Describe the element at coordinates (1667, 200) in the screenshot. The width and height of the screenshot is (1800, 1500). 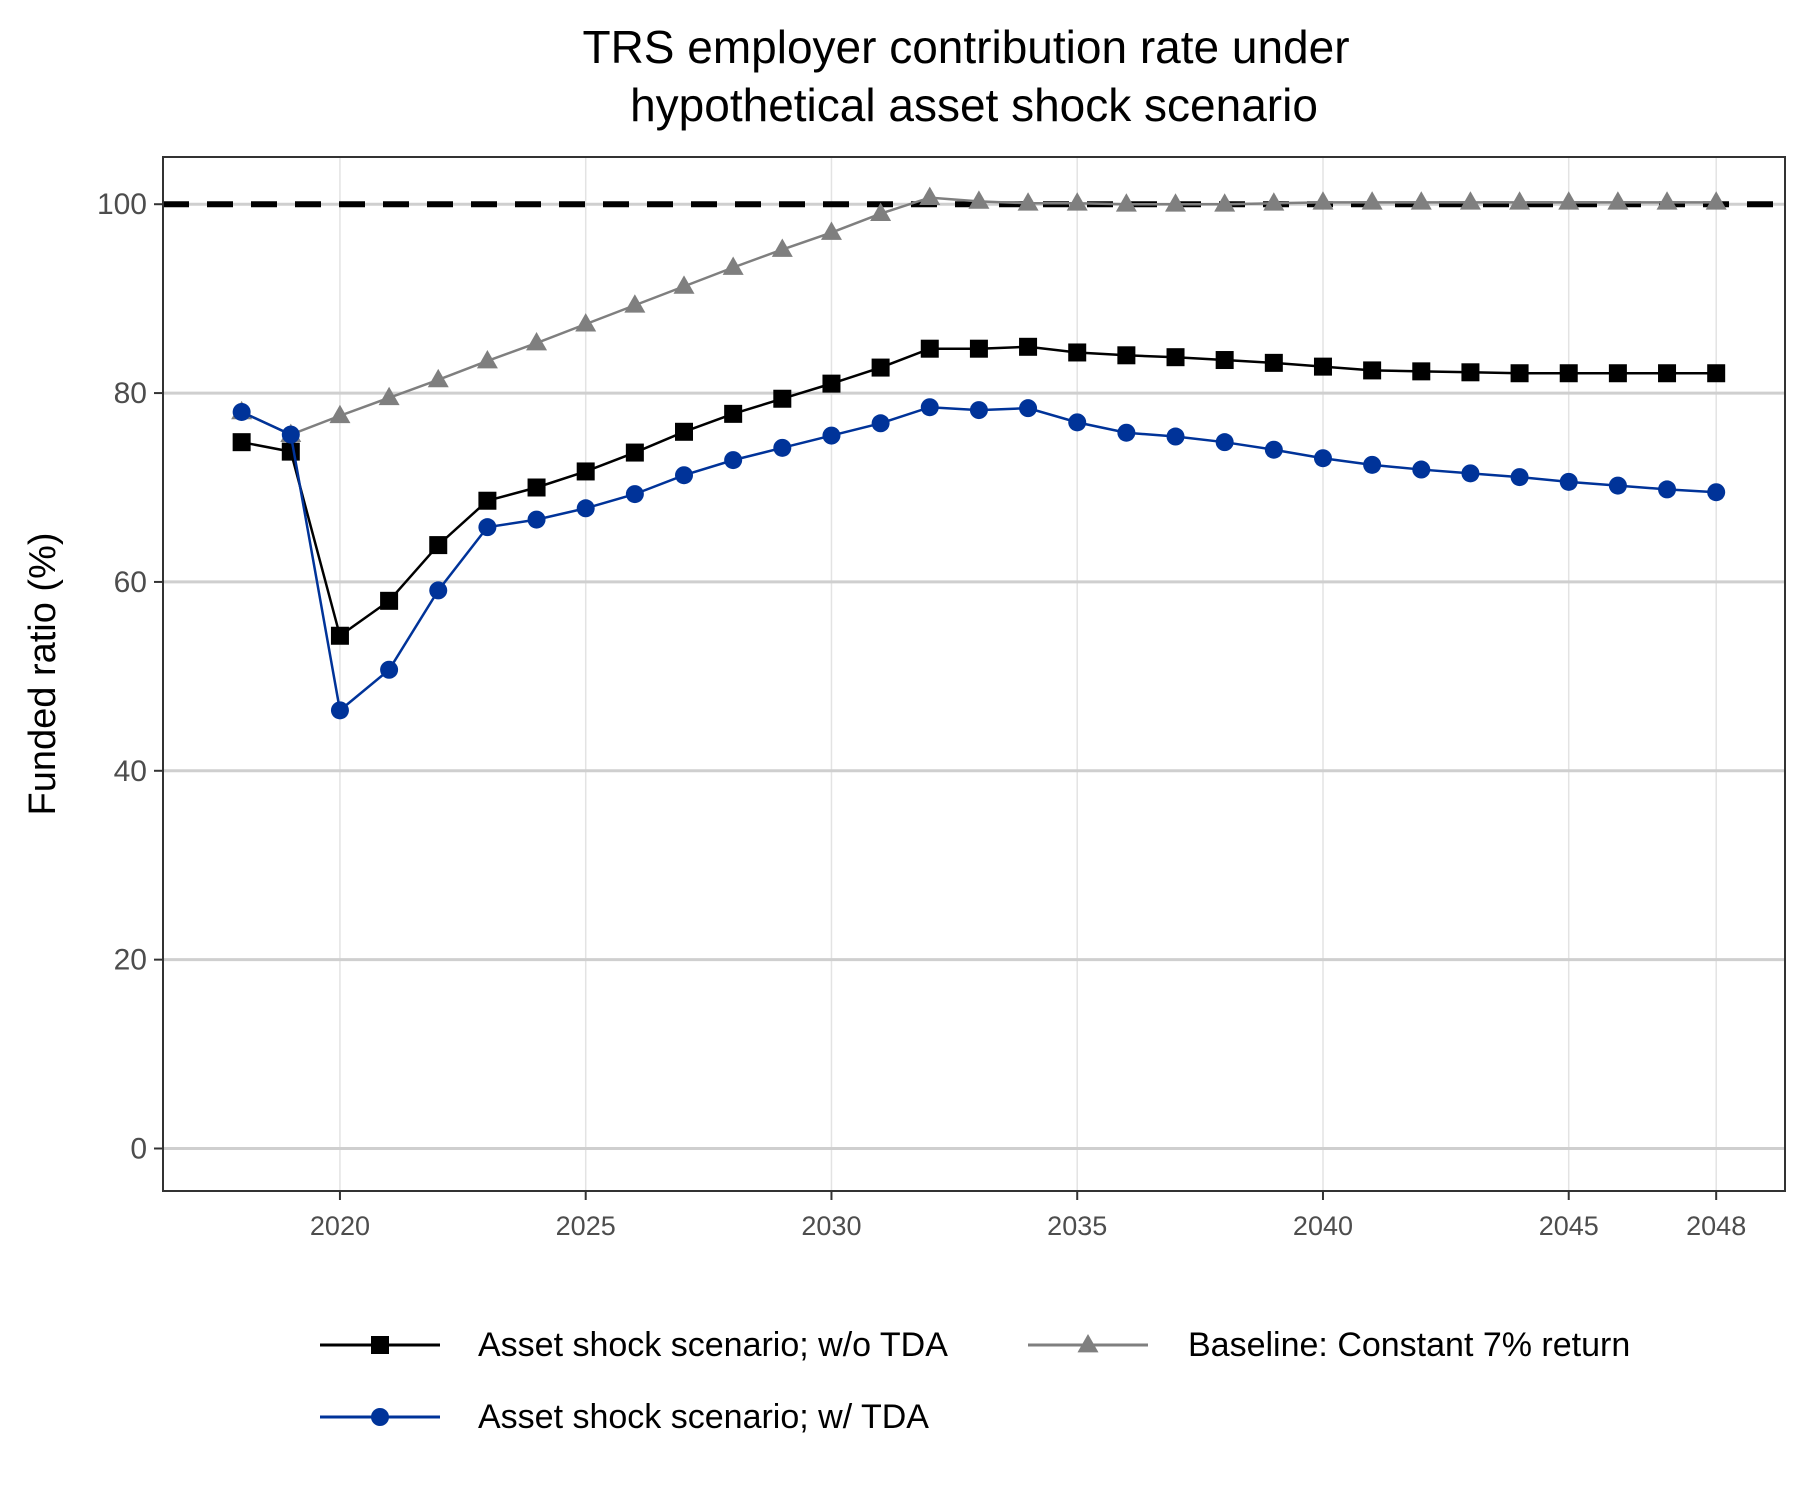
I see `data-point-triangle-2047` at that location.